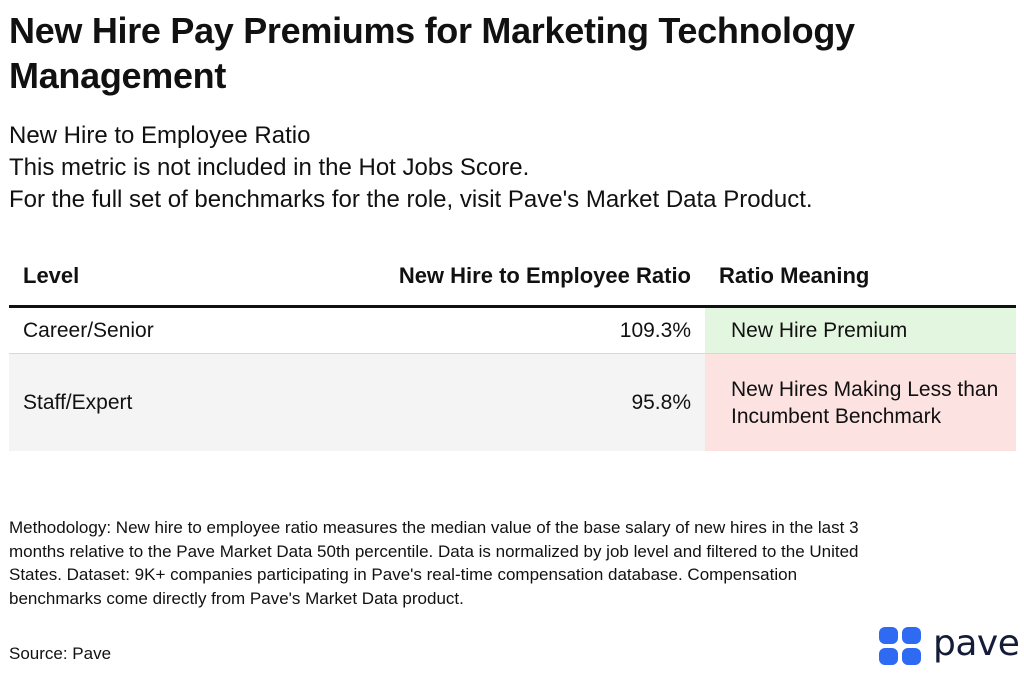 This screenshot has height=673, width=1024. What do you see at coordinates (183, 330) in the screenshot?
I see `cell-level: Career/Senior` at bounding box center [183, 330].